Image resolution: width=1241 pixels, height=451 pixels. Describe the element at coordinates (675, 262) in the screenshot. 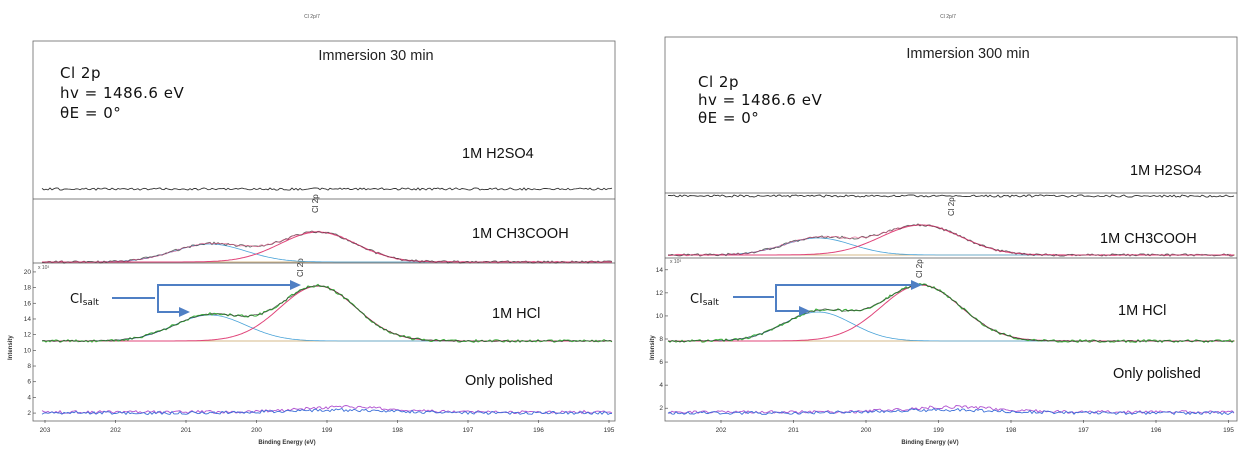

I see `y-multiplier-right: x 10³` at that location.